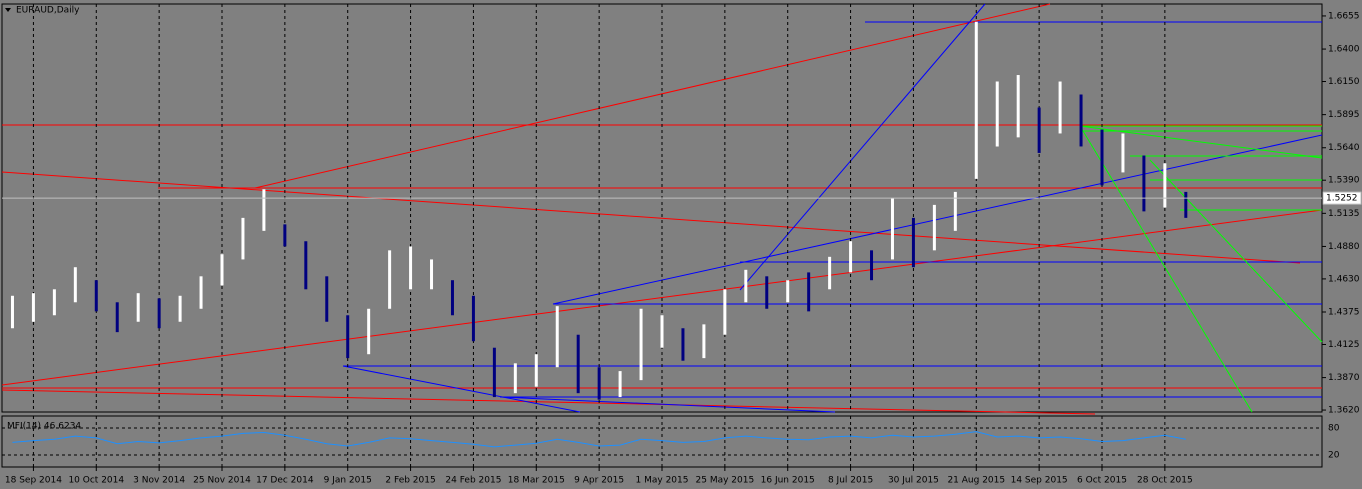  I want to click on y-tick-label: 1.4125, so click(1344, 345).